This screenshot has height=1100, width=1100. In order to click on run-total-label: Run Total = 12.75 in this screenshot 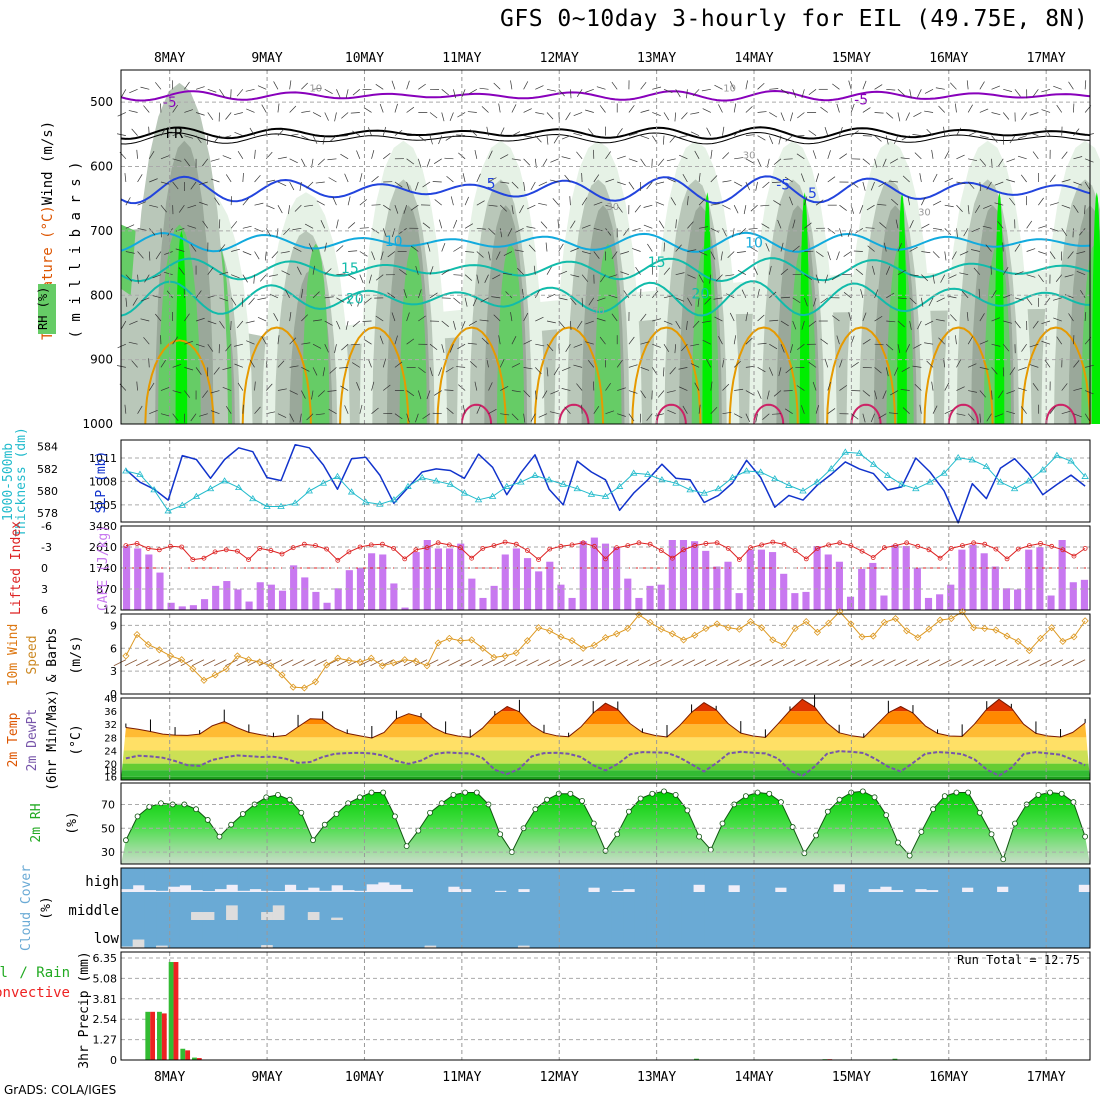, I will do `click(1018, 960)`.